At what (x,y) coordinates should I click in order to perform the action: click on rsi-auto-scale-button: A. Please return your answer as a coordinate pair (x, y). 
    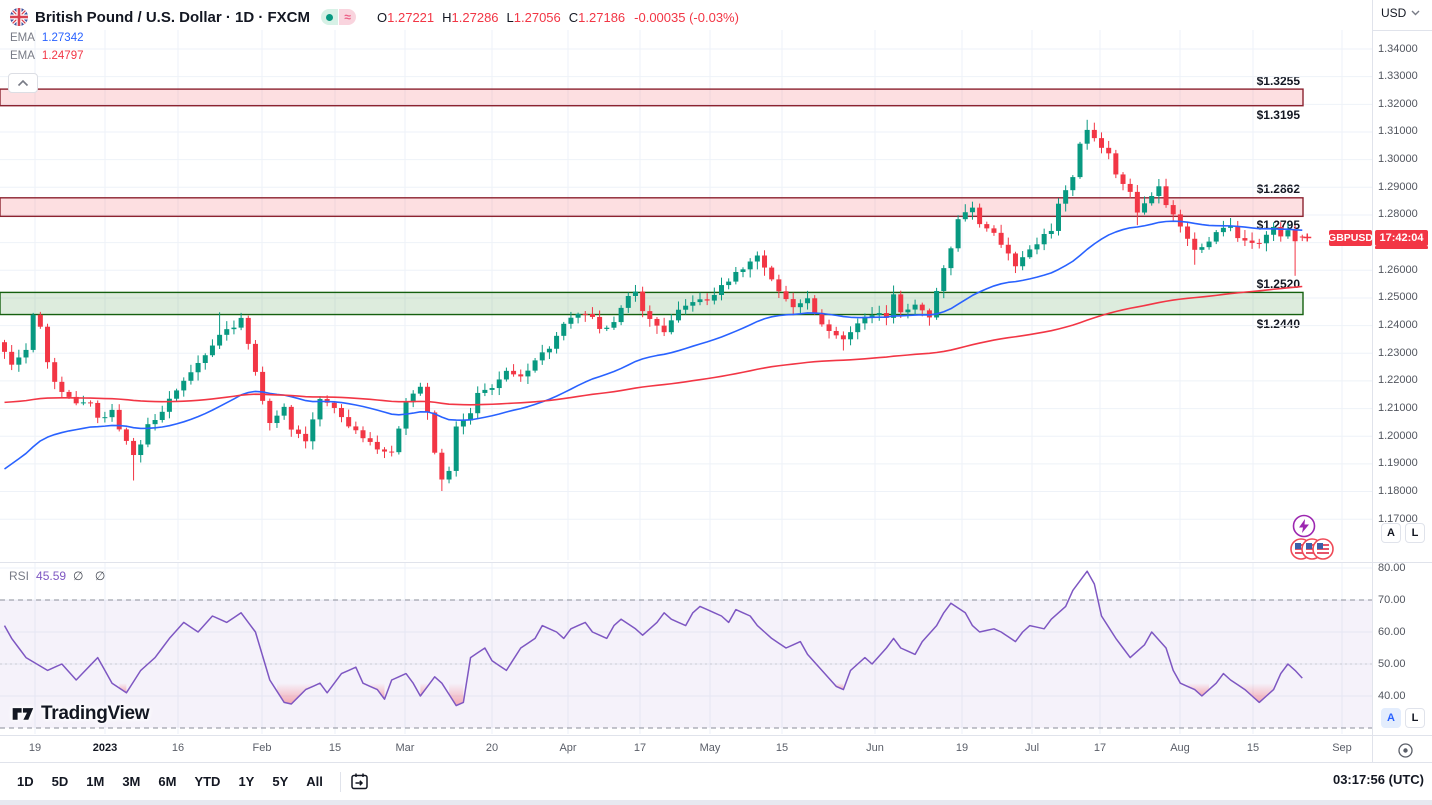
    Looking at the image, I should click on (1391, 718).